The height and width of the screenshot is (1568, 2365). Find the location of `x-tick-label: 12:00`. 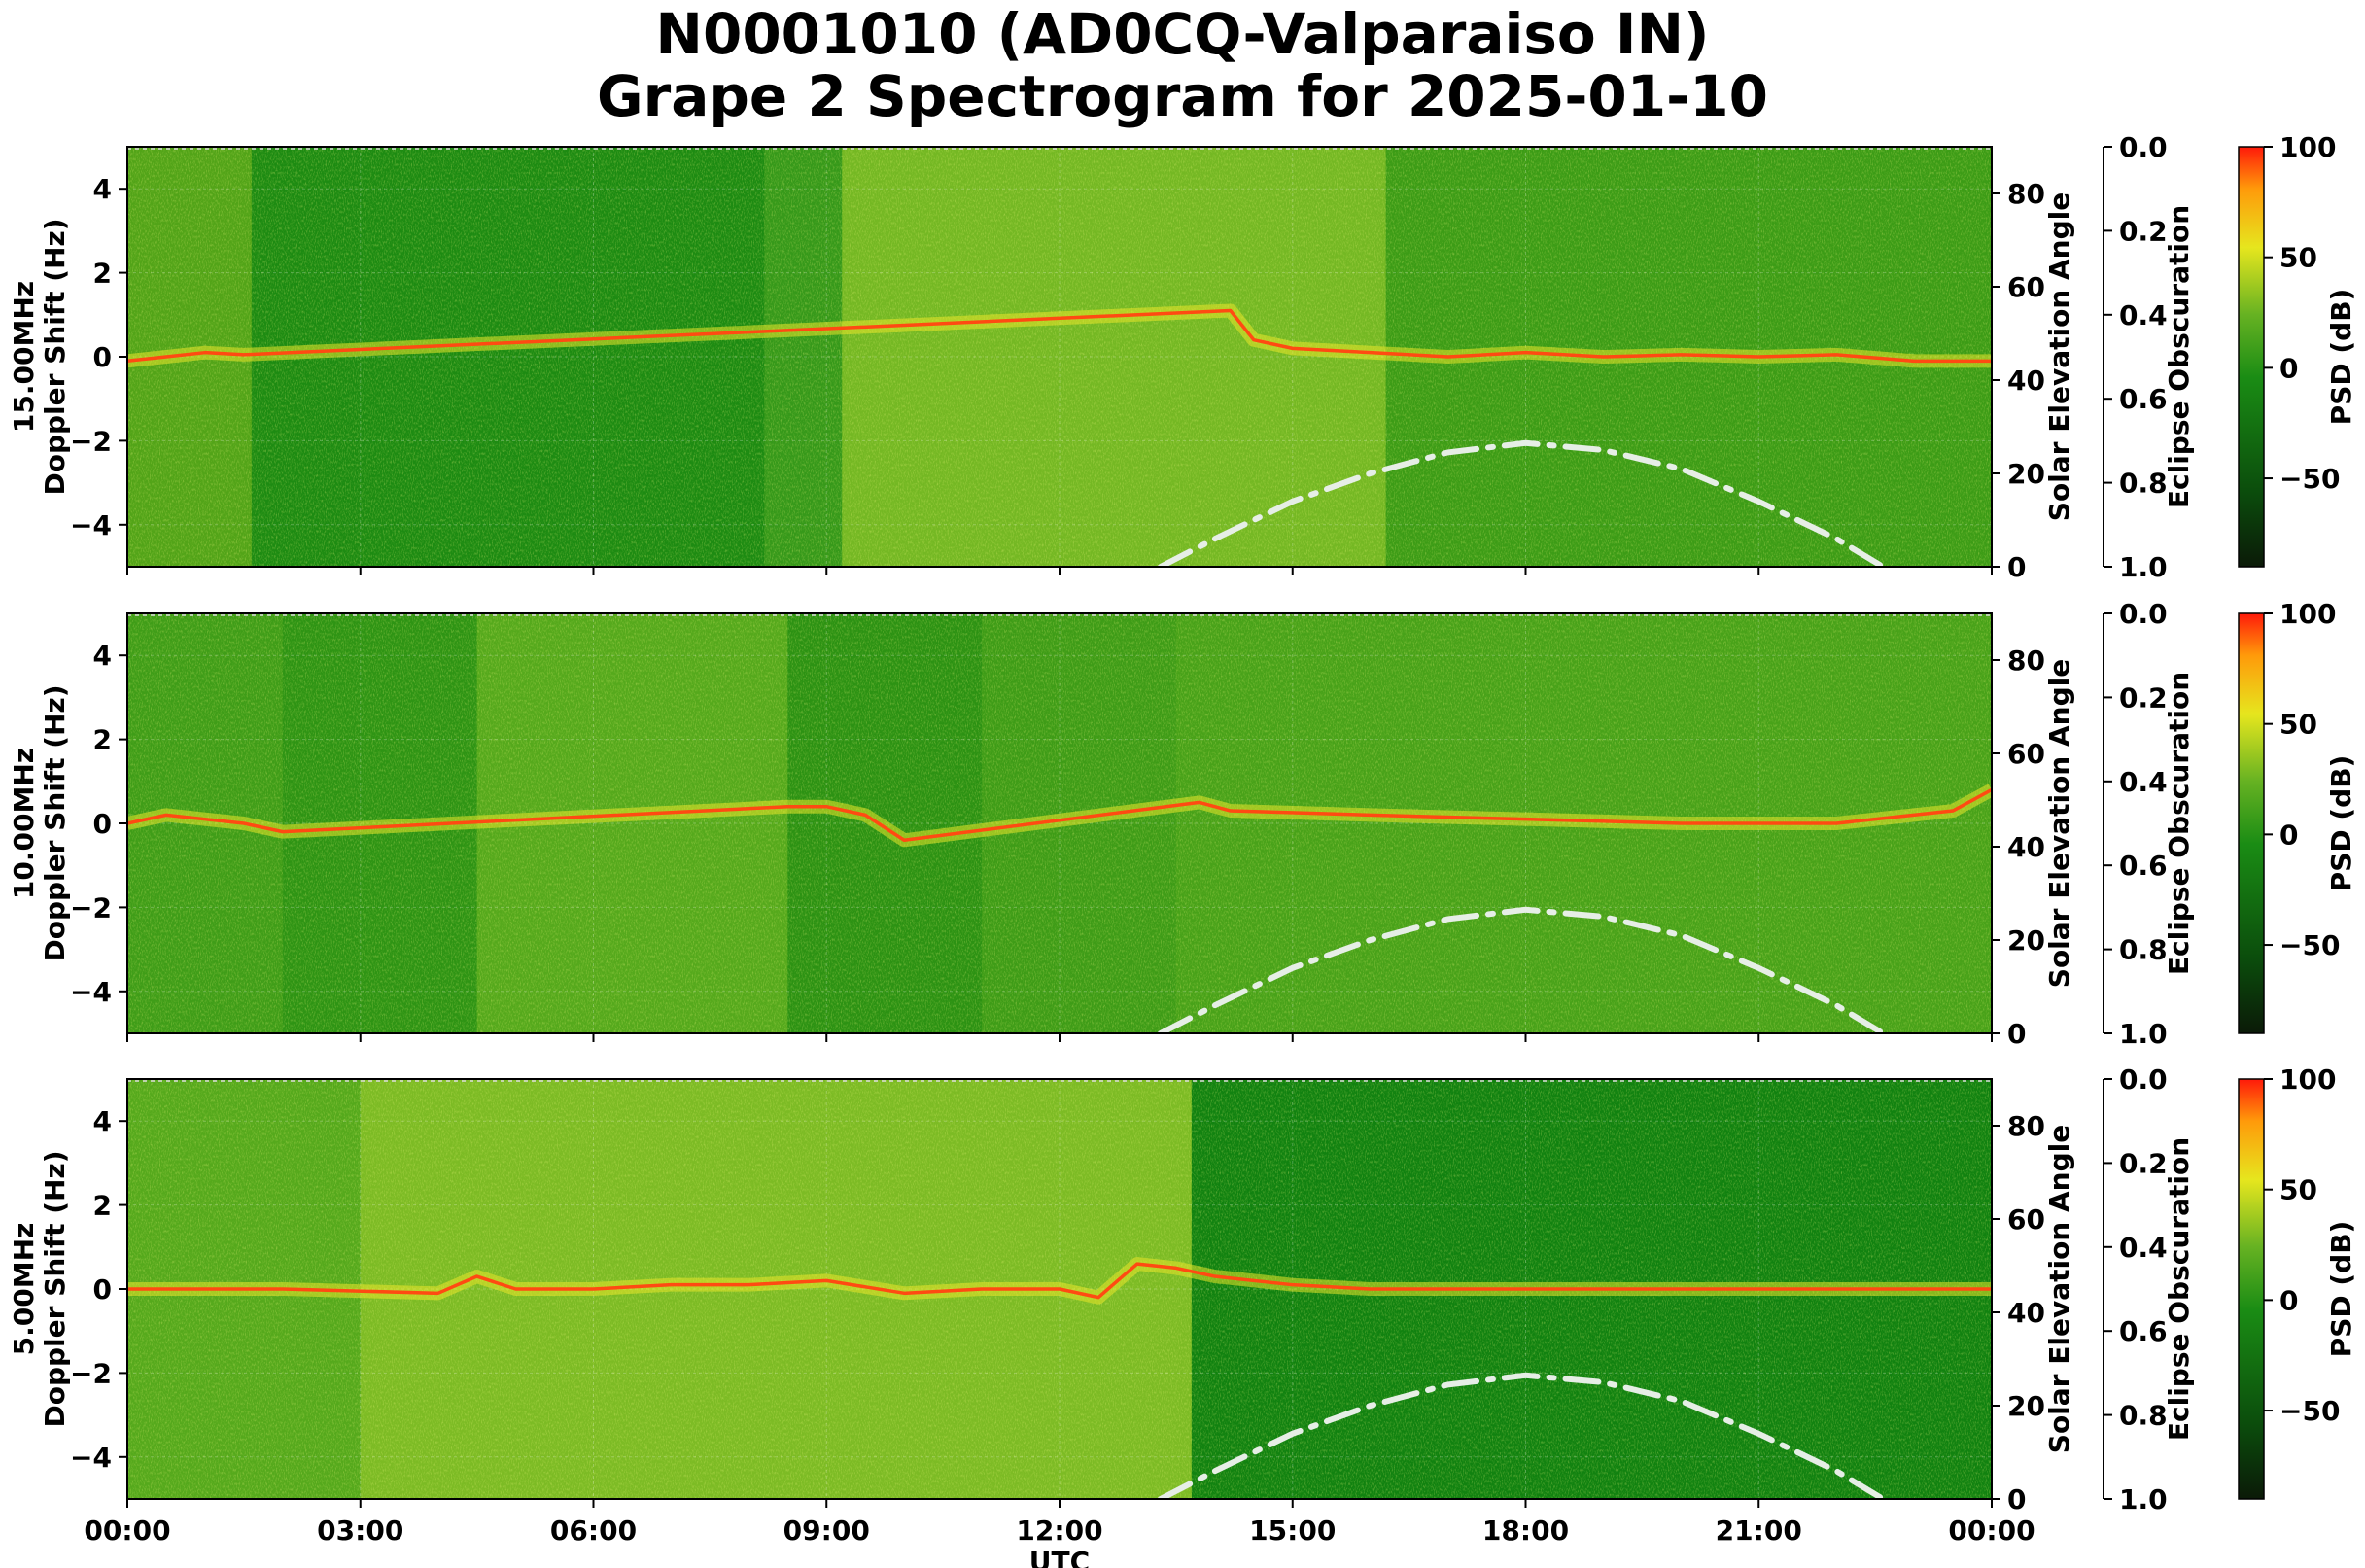

x-tick-label: 12:00 is located at coordinates (1059, 1531).